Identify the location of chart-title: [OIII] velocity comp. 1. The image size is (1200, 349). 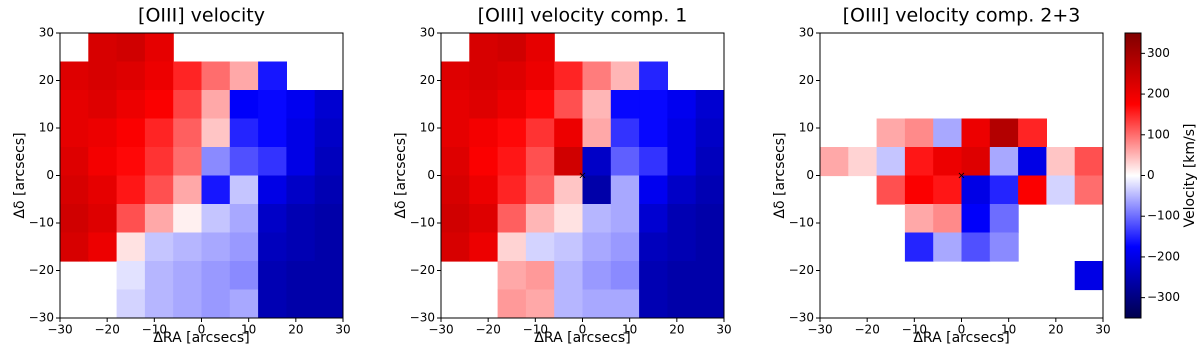
(583, 16).